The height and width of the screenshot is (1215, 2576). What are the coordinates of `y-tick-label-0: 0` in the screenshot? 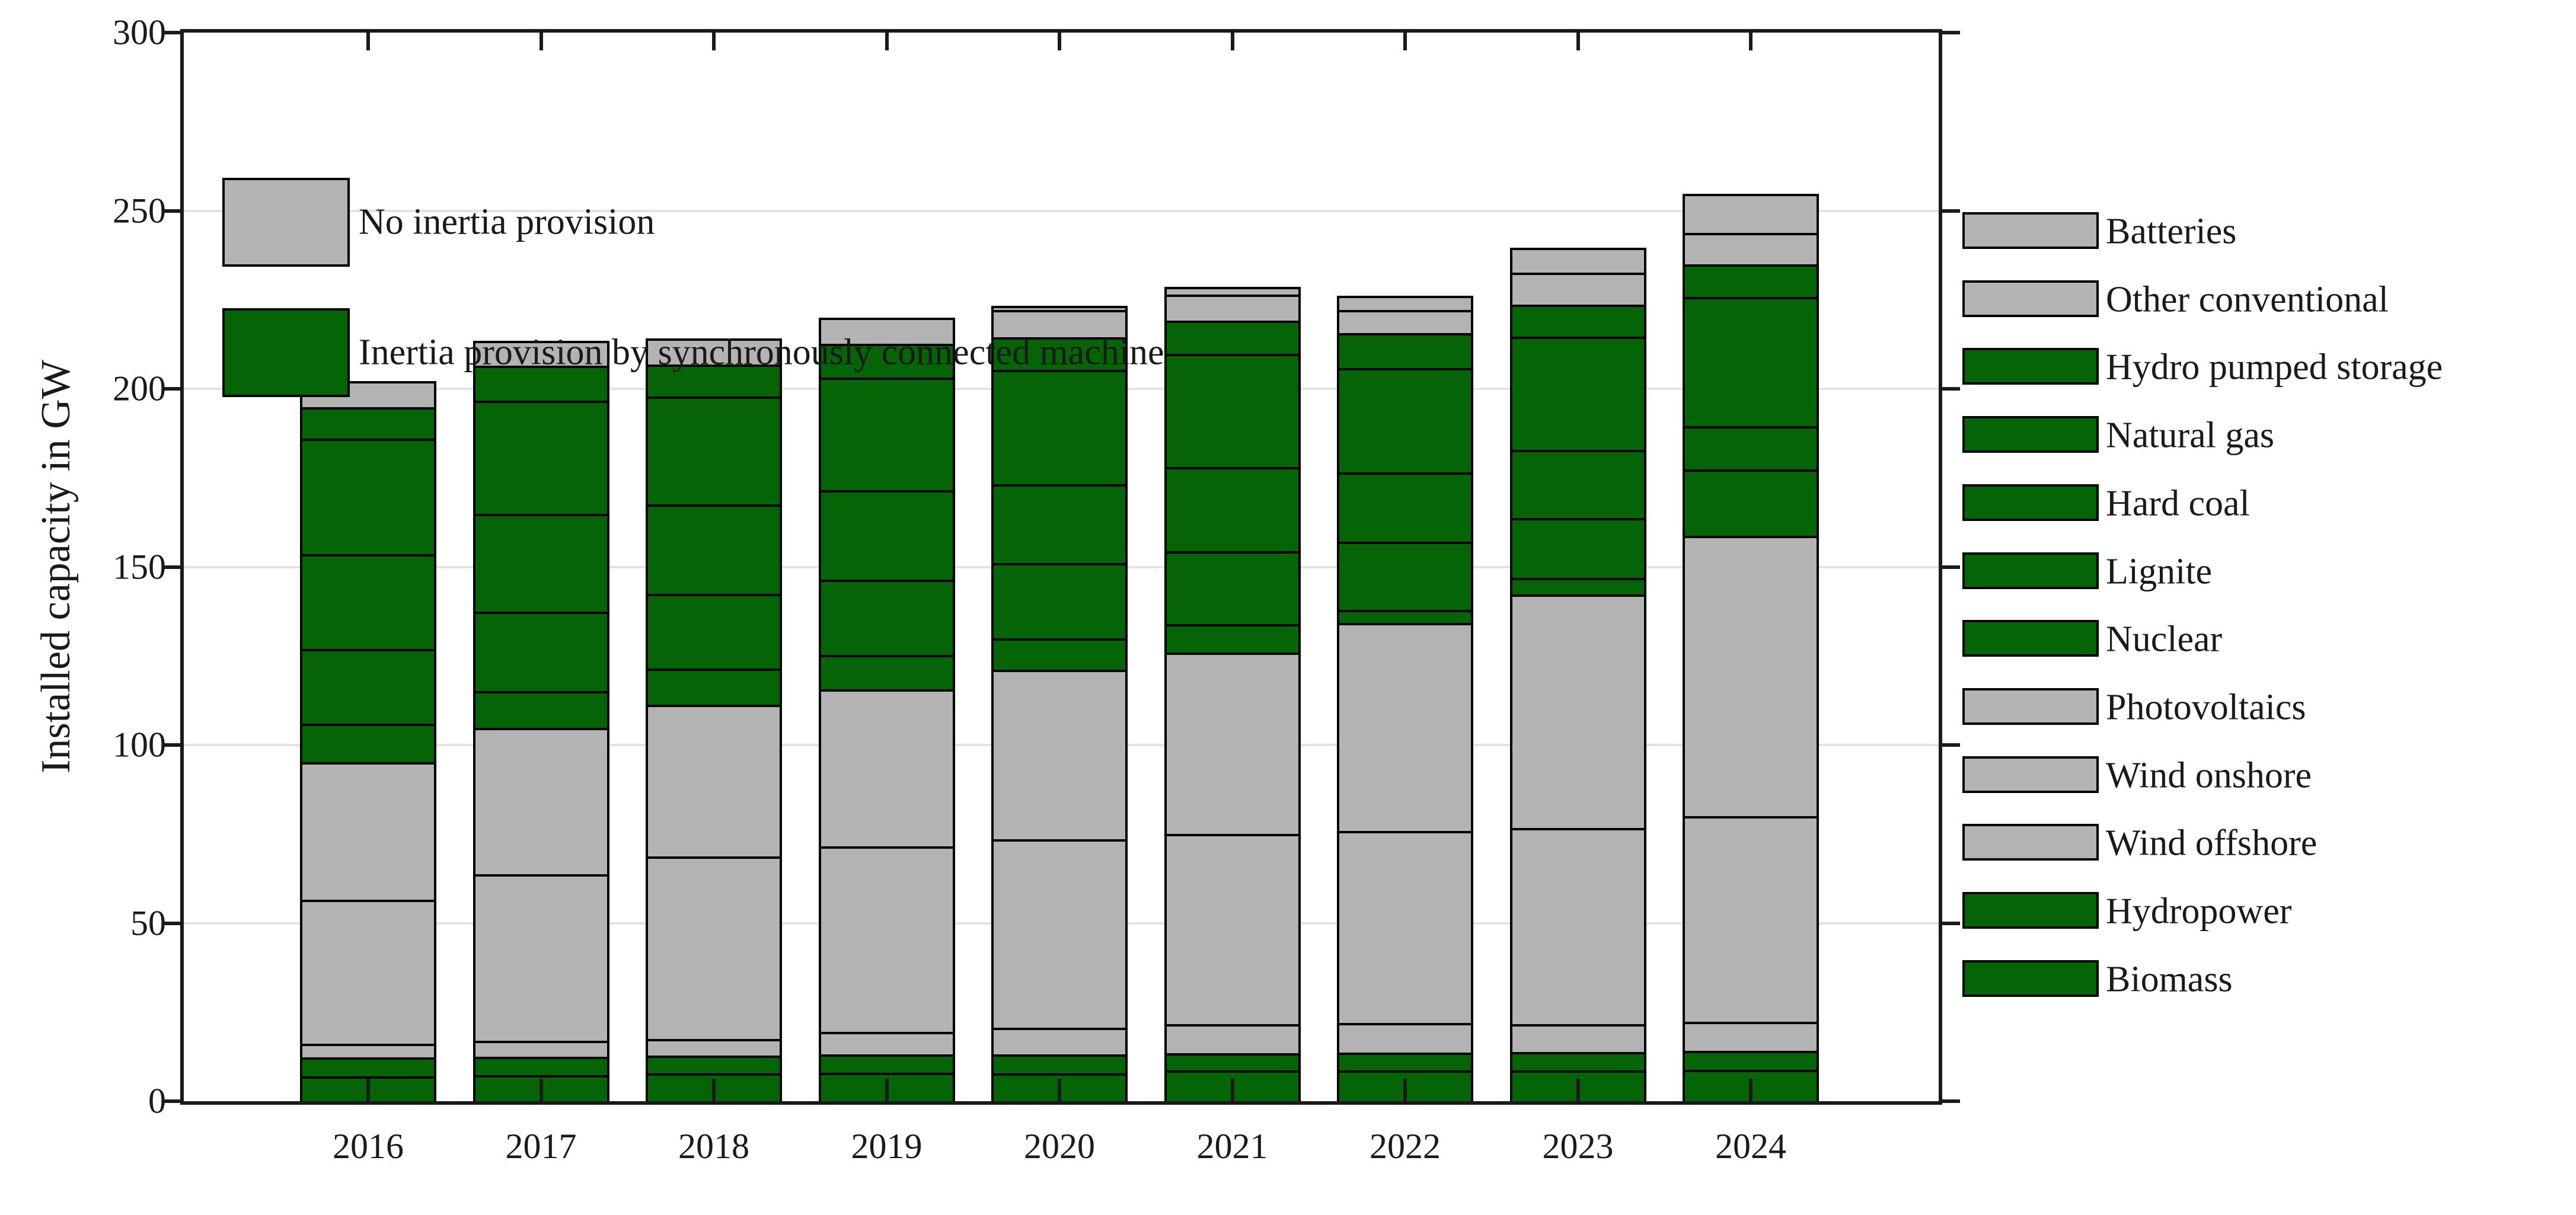 It's located at (157, 1101).